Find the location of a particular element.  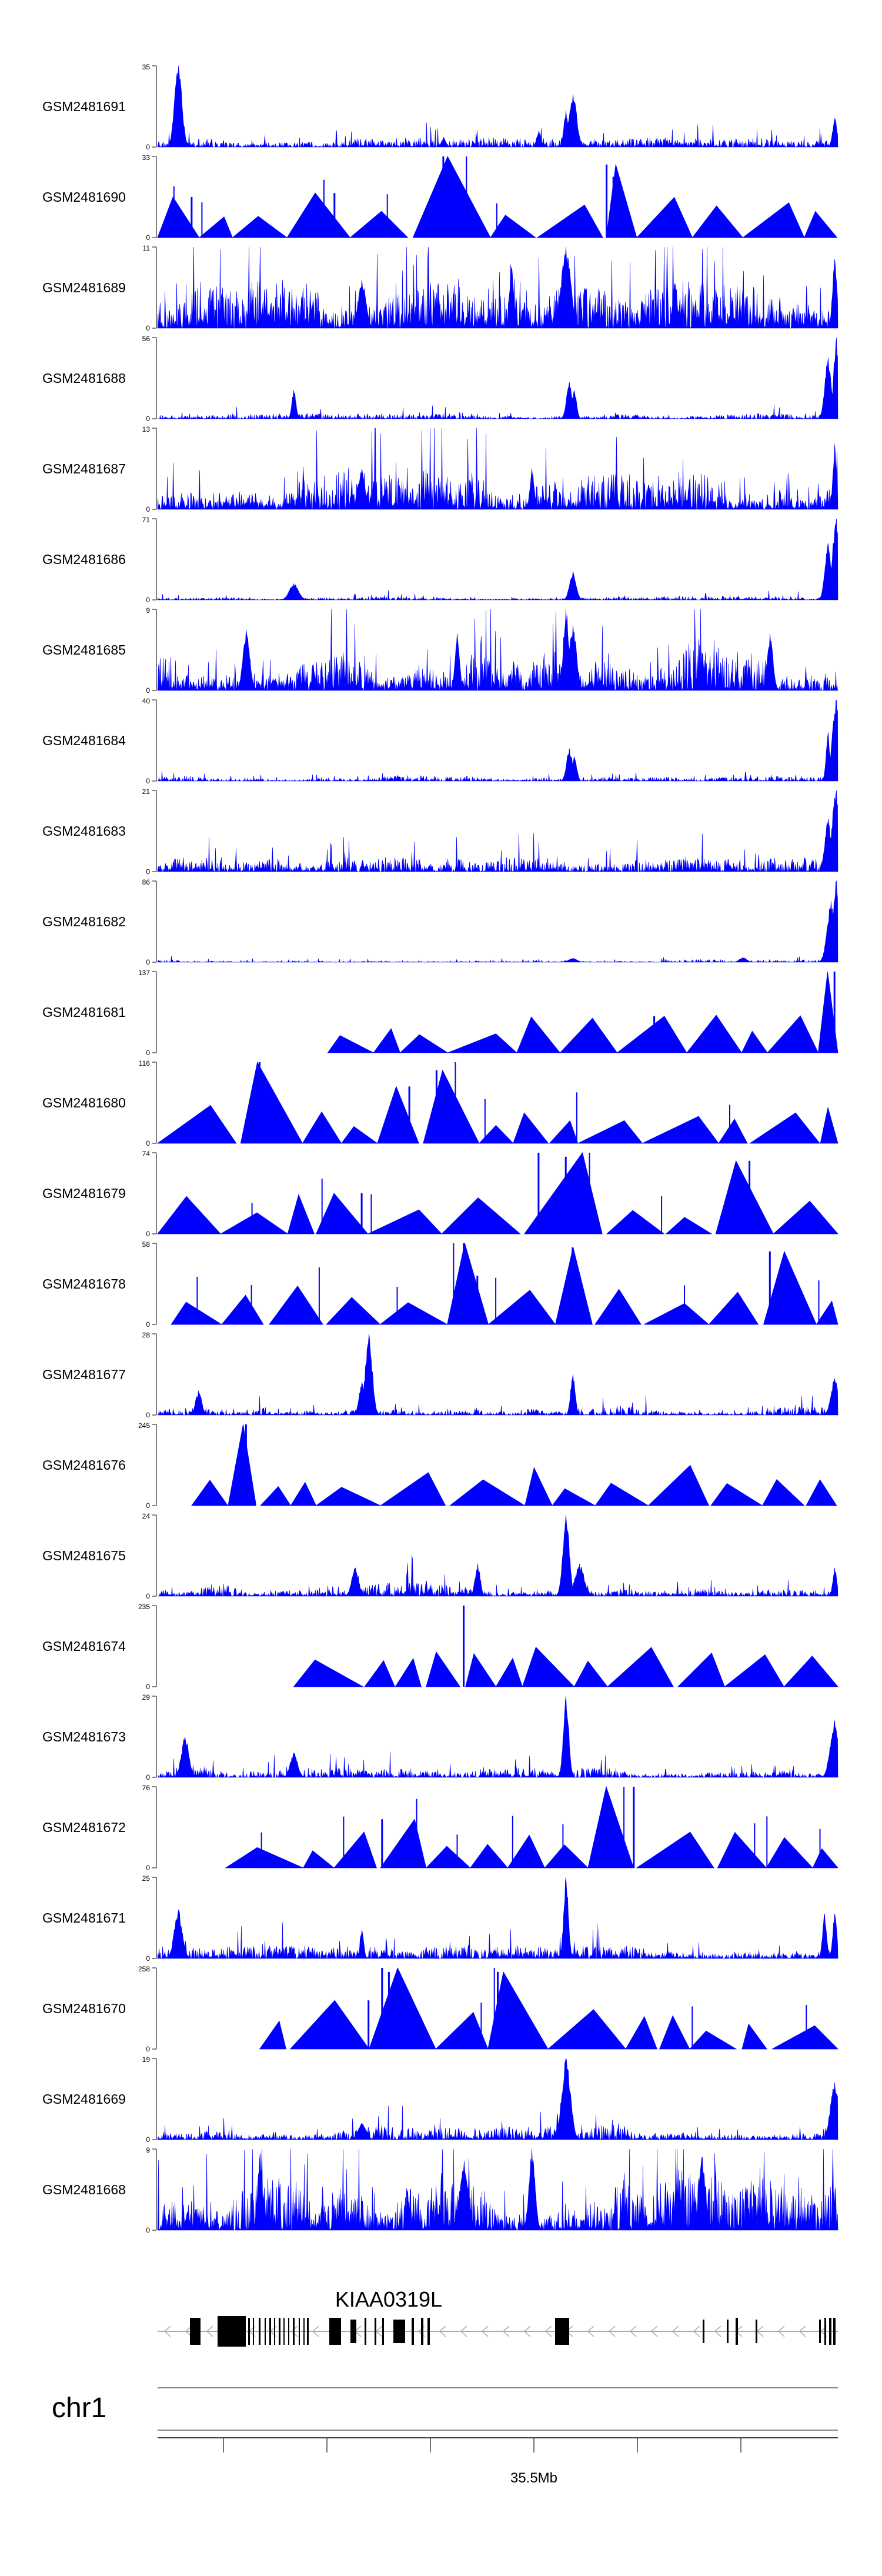

track-label: GSM2481678 is located at coordinates (84, 1284).